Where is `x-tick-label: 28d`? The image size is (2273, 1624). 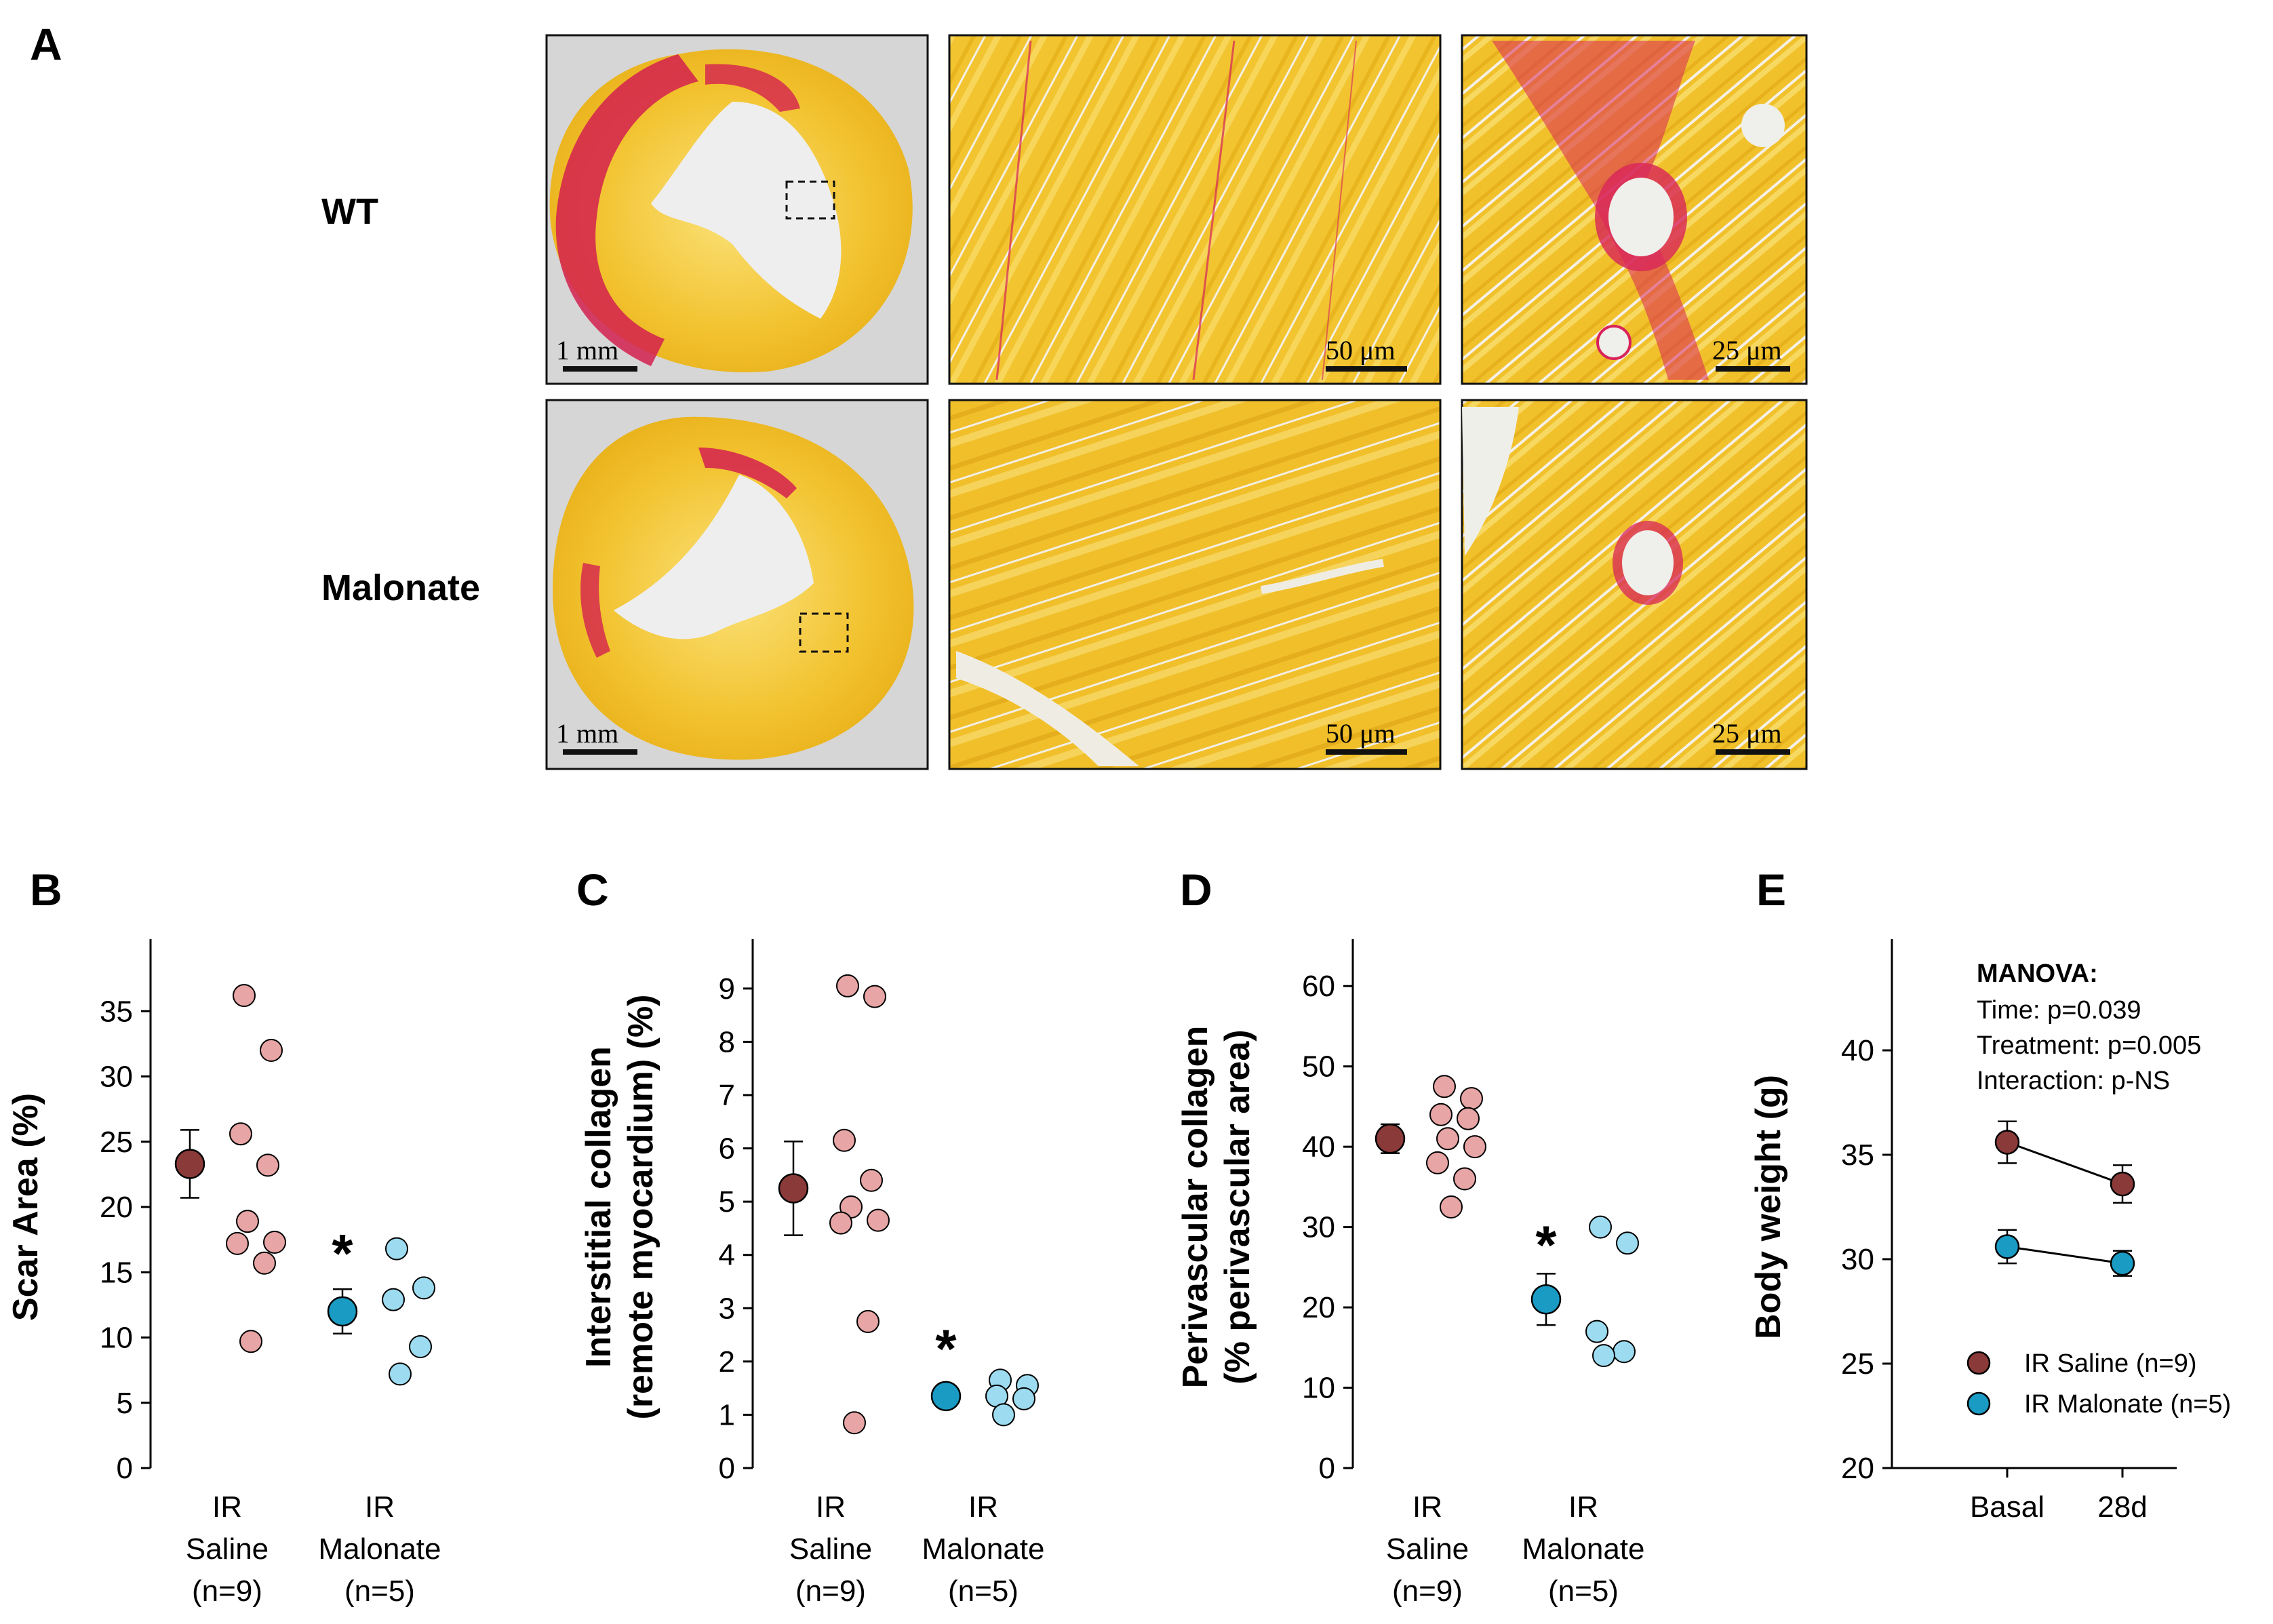 x-tick-label: 28d is located at coordinates (2122, 1507).